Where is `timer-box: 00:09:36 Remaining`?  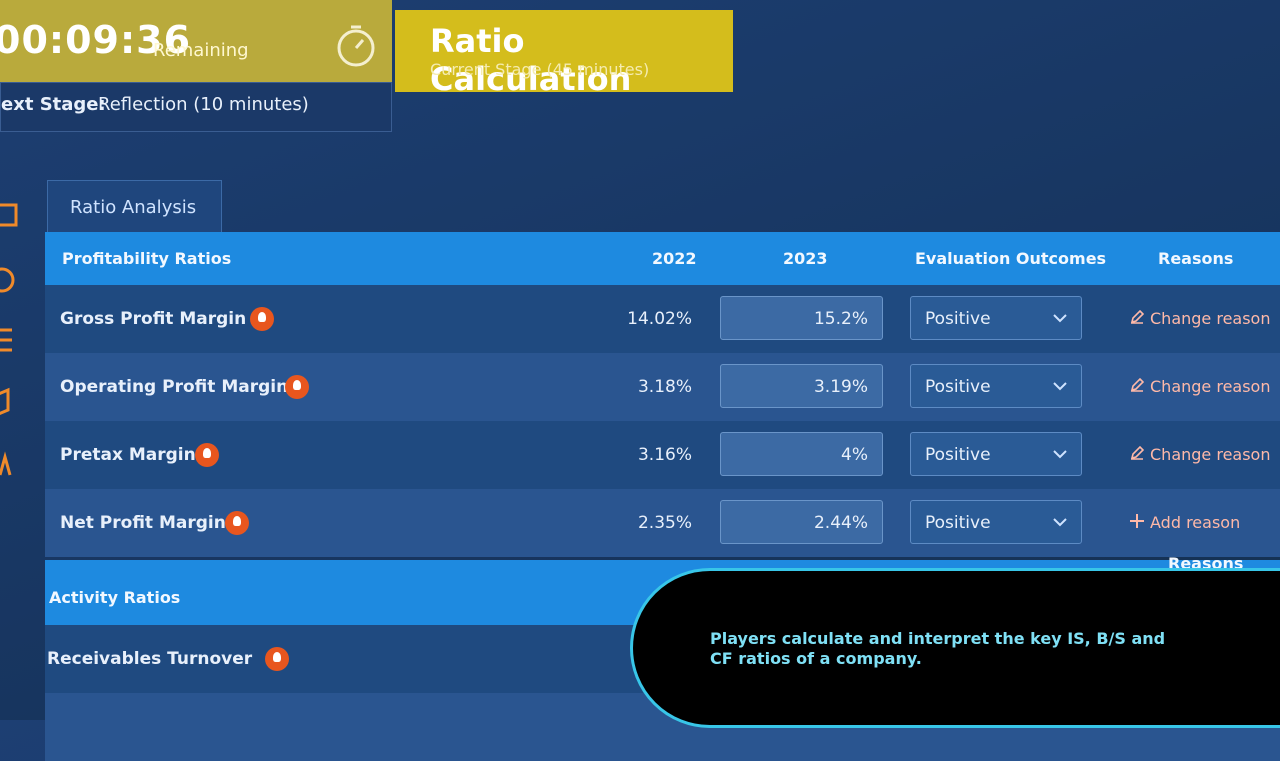
timer-box: 00:09:36 Remaining is located at coordinates (196, 41).